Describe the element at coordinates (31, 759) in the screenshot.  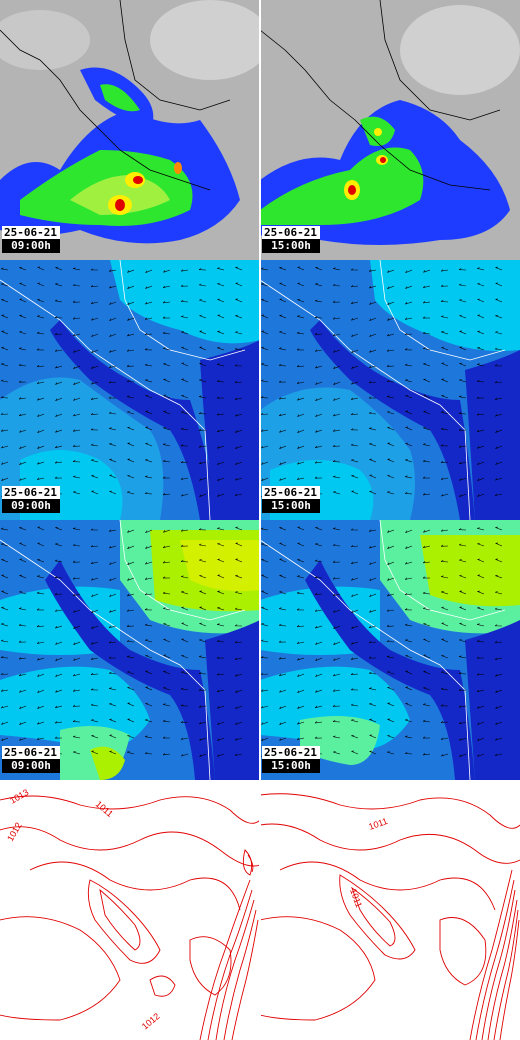
I see `timestamp-label: 25-06-21 09:00h` at that location.